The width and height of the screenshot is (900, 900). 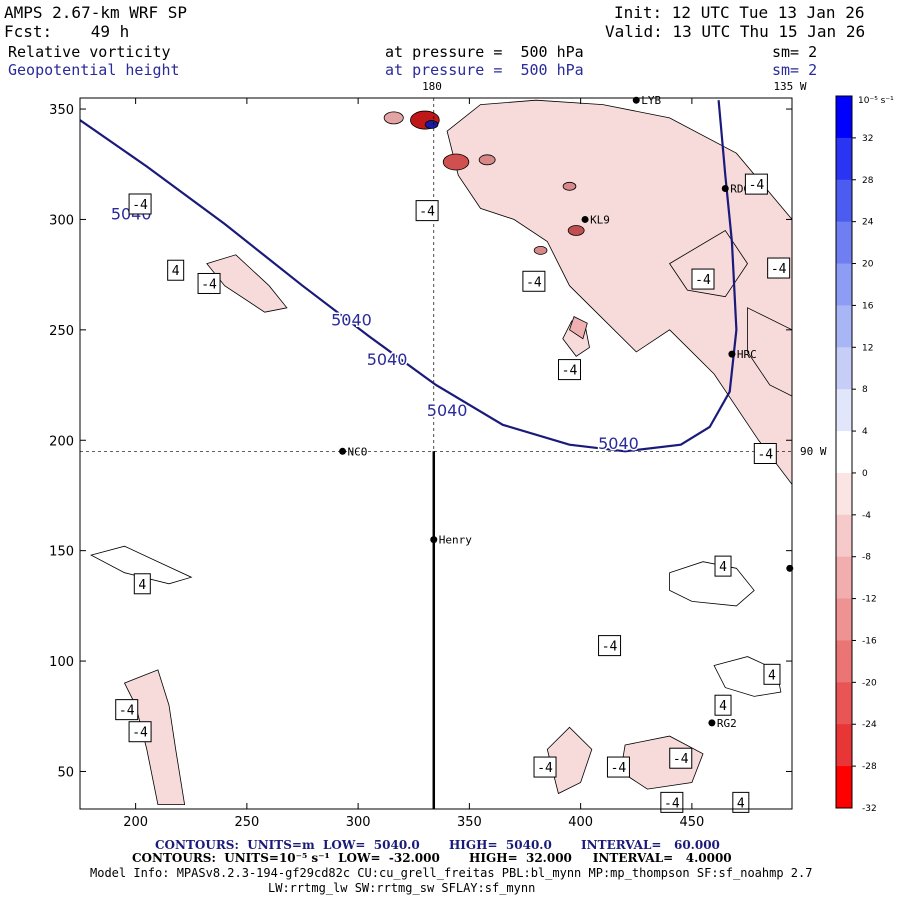 What do you see at coordinates (246, 822) in the screenshot?
I see `x-tick-label: 250` at bounding box center [246, 822].